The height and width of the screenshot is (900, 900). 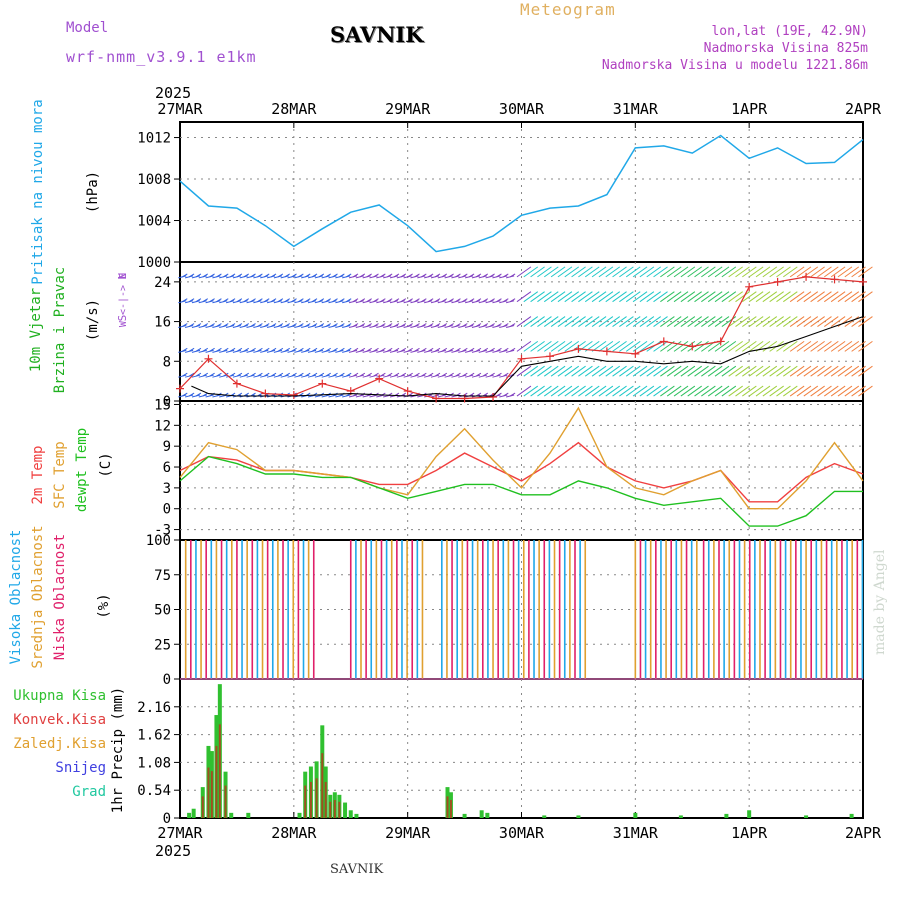 What do you see at coordinates (294, 109) in the screenshot?
I see `x-tick-label-top: 28MAR` at bounding box center [294, 109].